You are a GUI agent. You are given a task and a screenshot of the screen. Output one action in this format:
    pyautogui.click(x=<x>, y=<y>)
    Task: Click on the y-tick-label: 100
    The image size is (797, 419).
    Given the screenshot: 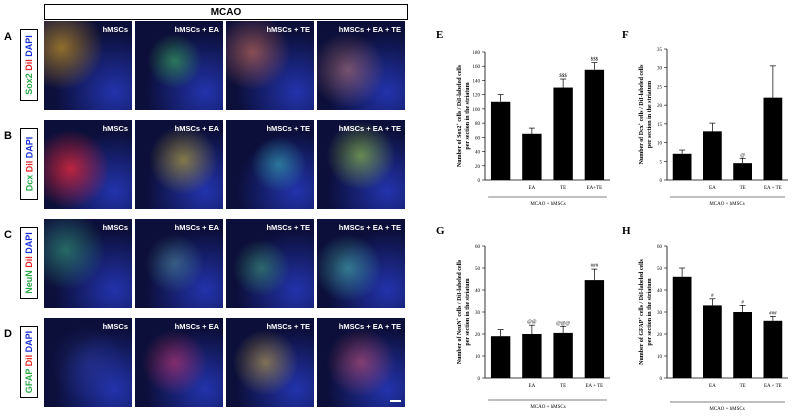 What is the action you would take?
    pyautogui.click(x=477, y=110)
    